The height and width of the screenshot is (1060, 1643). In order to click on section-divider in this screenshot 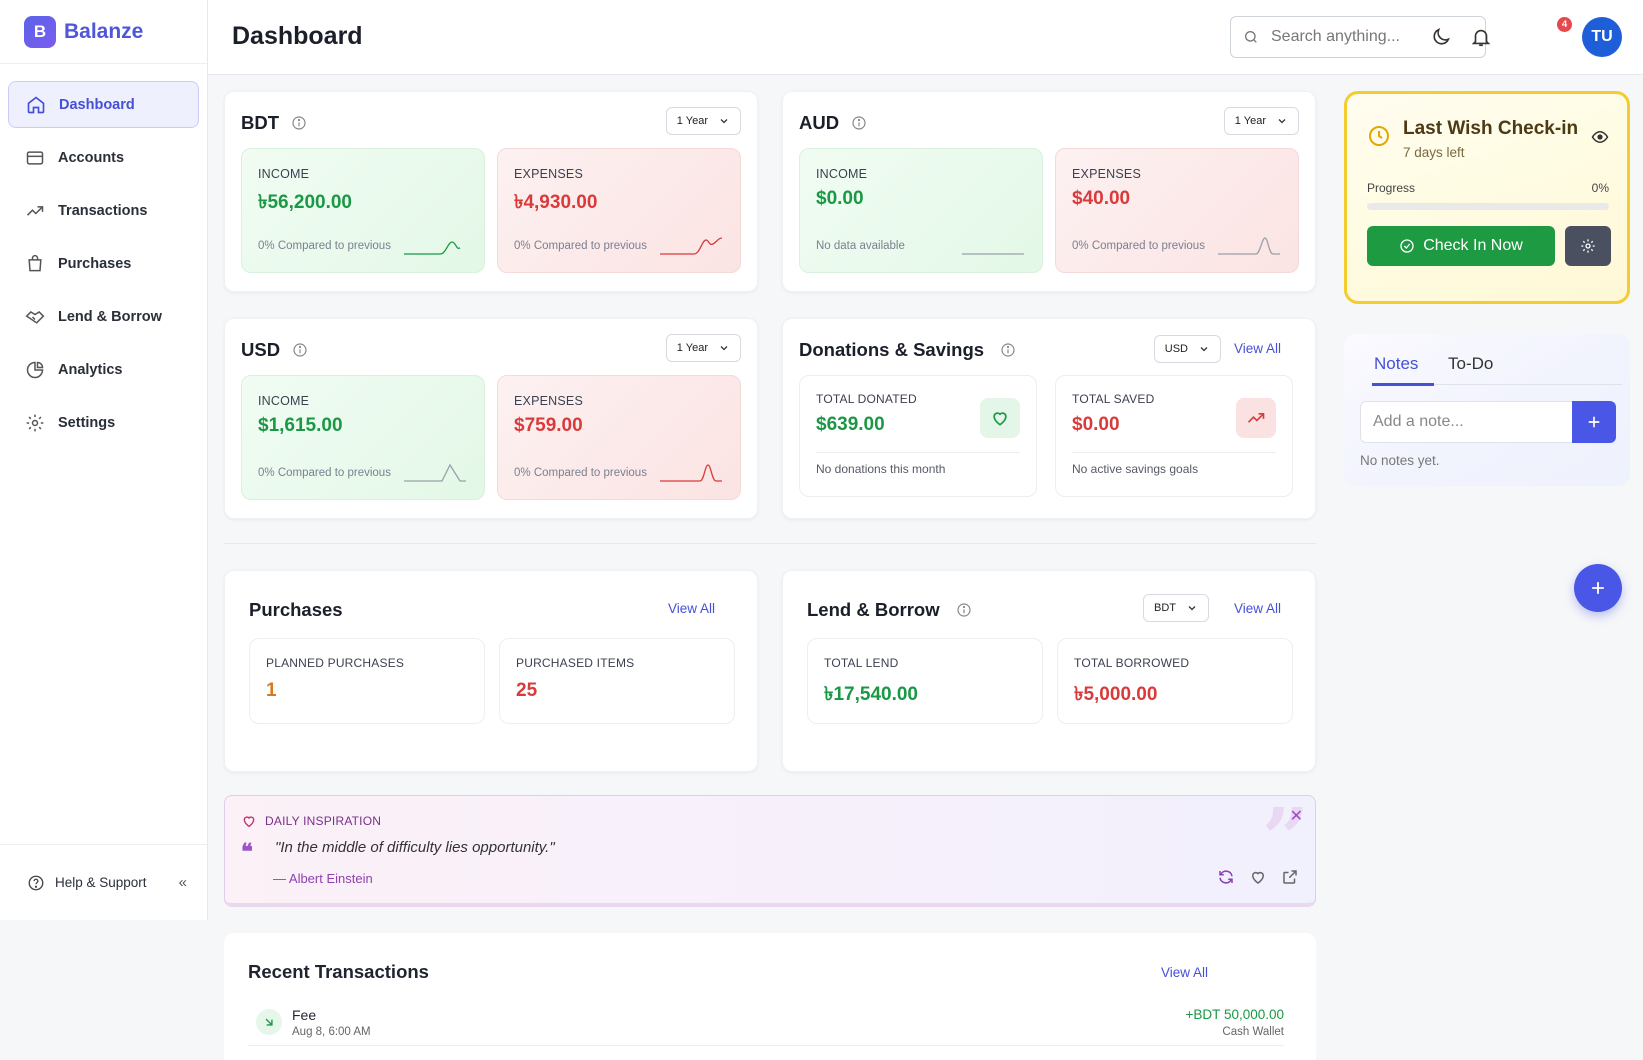, I will do `click(770, 543)`.